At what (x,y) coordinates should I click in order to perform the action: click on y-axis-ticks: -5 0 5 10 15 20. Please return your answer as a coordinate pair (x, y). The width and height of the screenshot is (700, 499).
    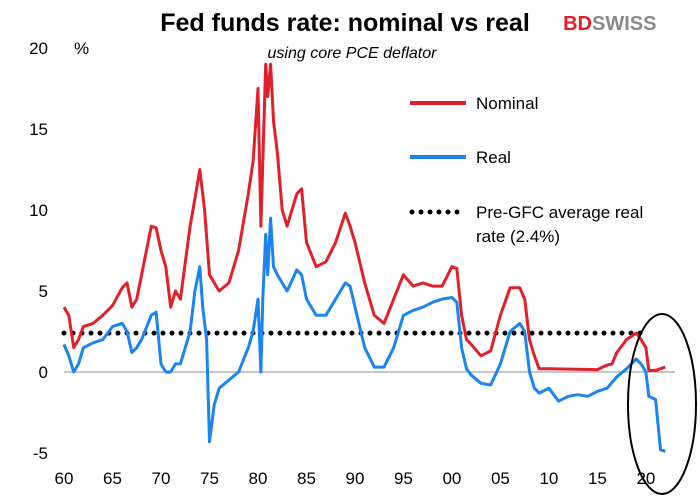
    Looking at the image, I should click on (38, 251).